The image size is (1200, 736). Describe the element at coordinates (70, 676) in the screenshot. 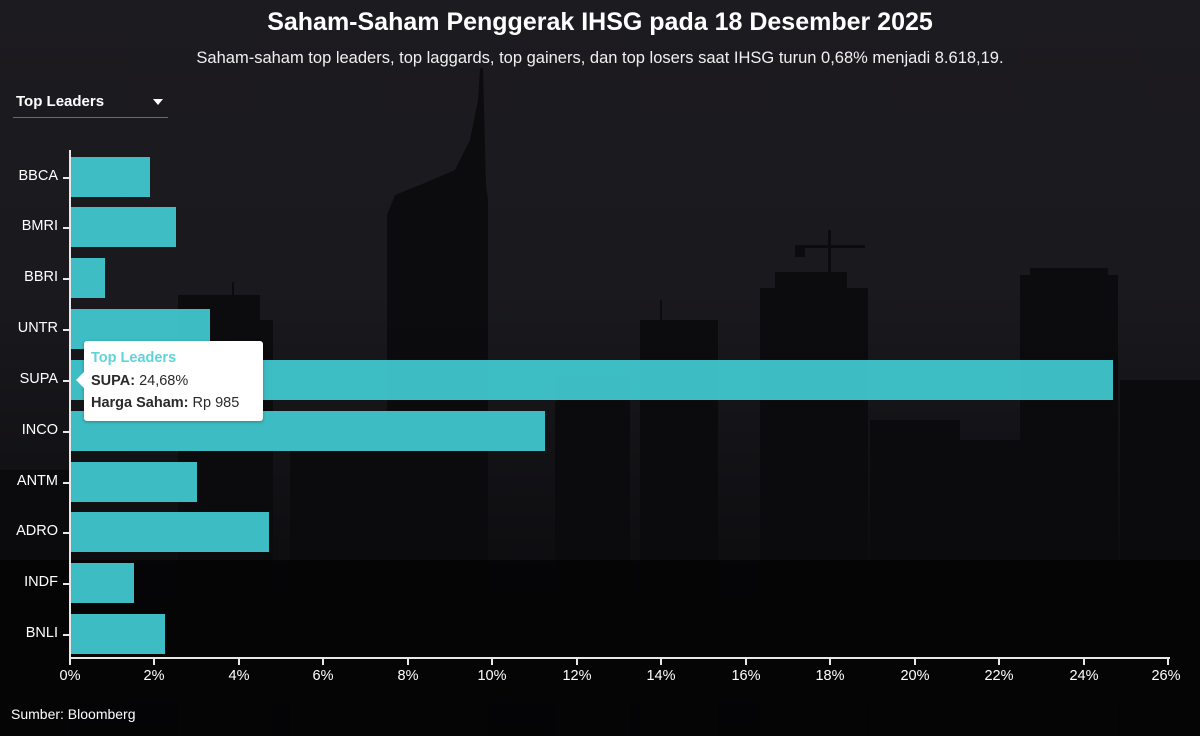

I see `x-label: 0%` at that location.